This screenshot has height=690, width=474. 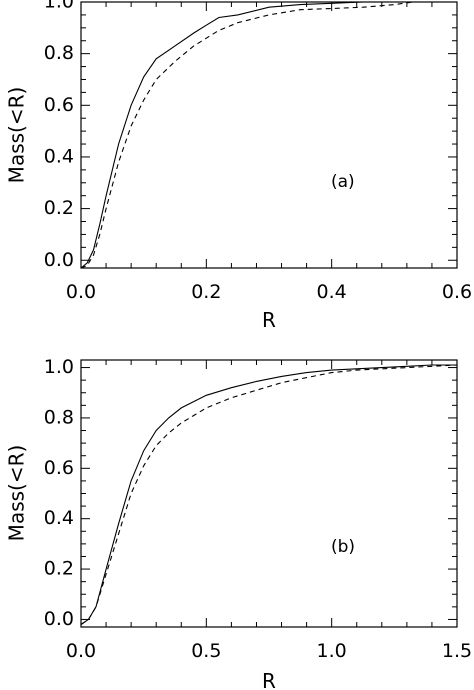 What do you see at coordinates (59, 6) in the screenshot?
I see `panel-a-y-tick-label: 1.0` at bounding box center [59, 6].